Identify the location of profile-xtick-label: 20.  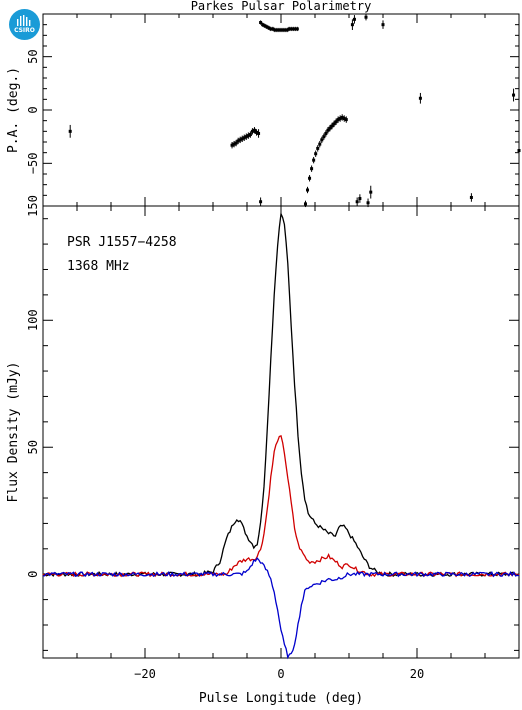
(417, 674).